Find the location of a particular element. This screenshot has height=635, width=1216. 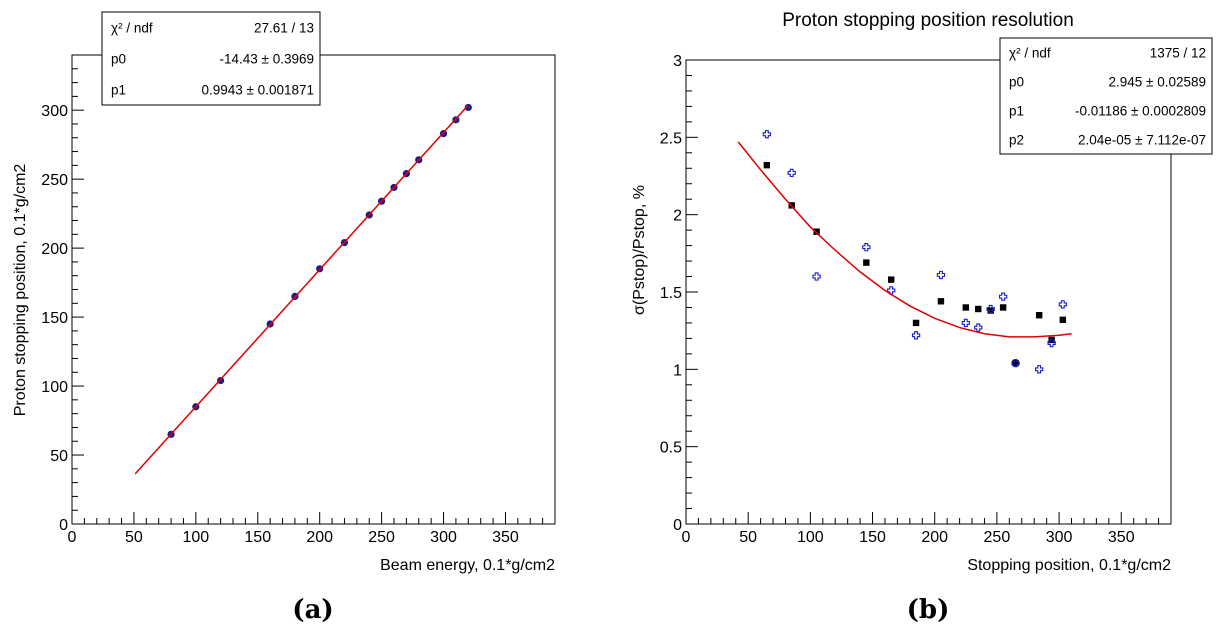

stats-label: p2 is located at coordinates (1016, 140).